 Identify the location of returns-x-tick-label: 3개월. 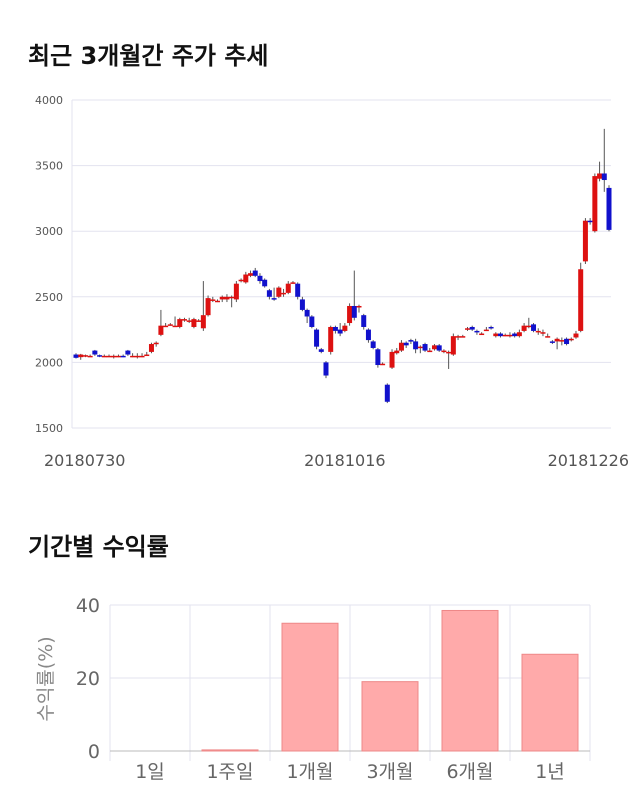
(389, 772).